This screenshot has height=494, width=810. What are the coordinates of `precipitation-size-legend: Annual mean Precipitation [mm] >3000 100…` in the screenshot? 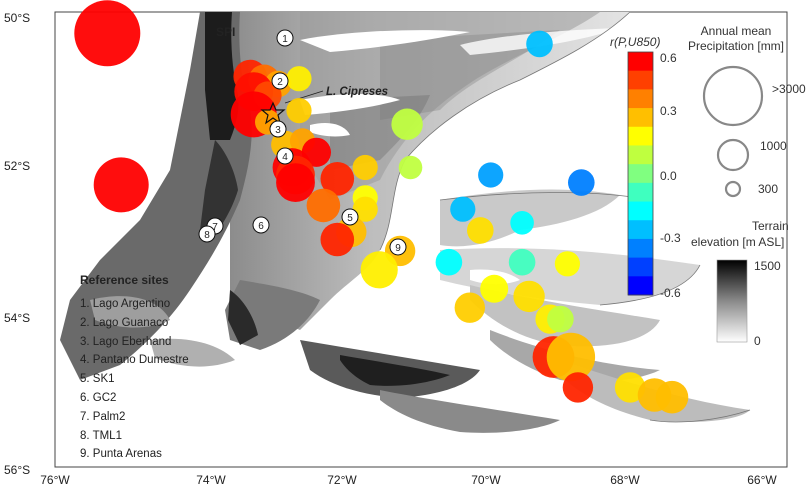 It's located at (747, 111).